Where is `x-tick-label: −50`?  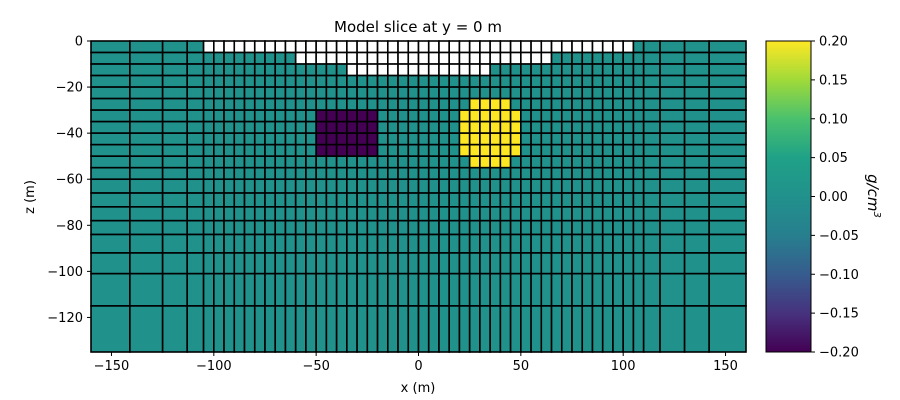 x-tick-label: −50 is located at coordinates (315, 366).